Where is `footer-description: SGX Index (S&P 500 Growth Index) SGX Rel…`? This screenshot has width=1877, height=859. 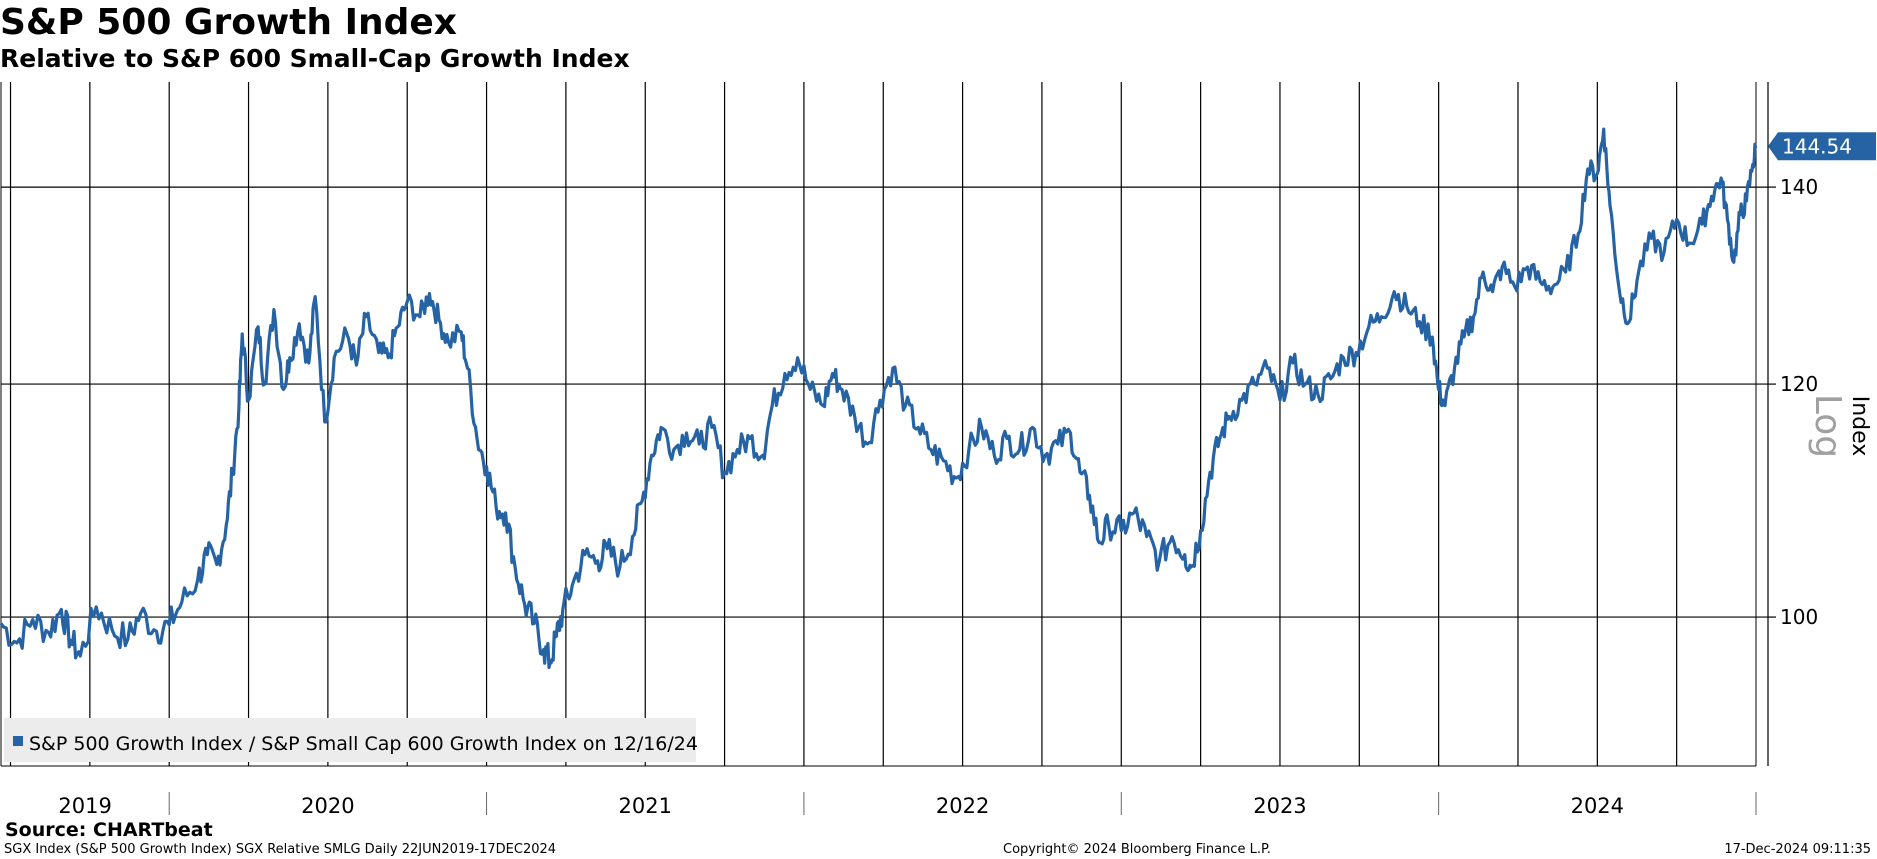
footer-description: SGX Index (S&P 500 Growth Index) SGX Rel… is located at coordinates (280, 849).